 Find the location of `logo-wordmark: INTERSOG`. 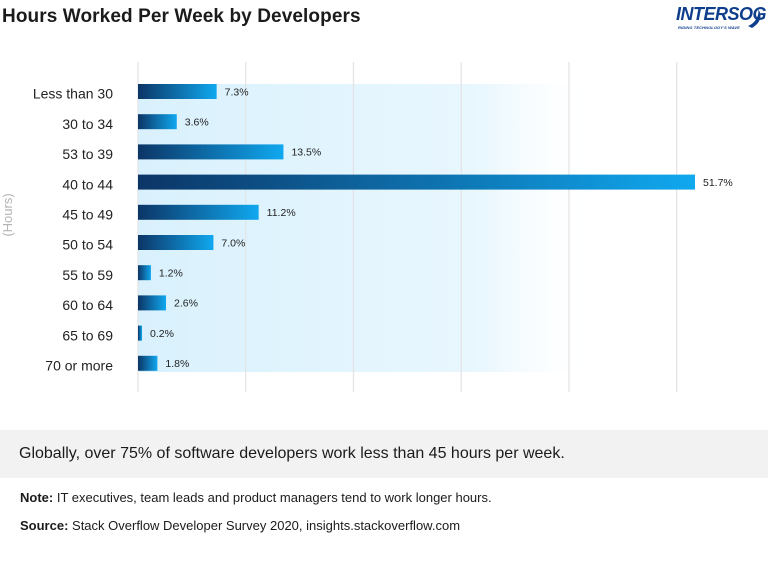

logo-wordmark: INTERSOG is located at coordinates (721, 14).